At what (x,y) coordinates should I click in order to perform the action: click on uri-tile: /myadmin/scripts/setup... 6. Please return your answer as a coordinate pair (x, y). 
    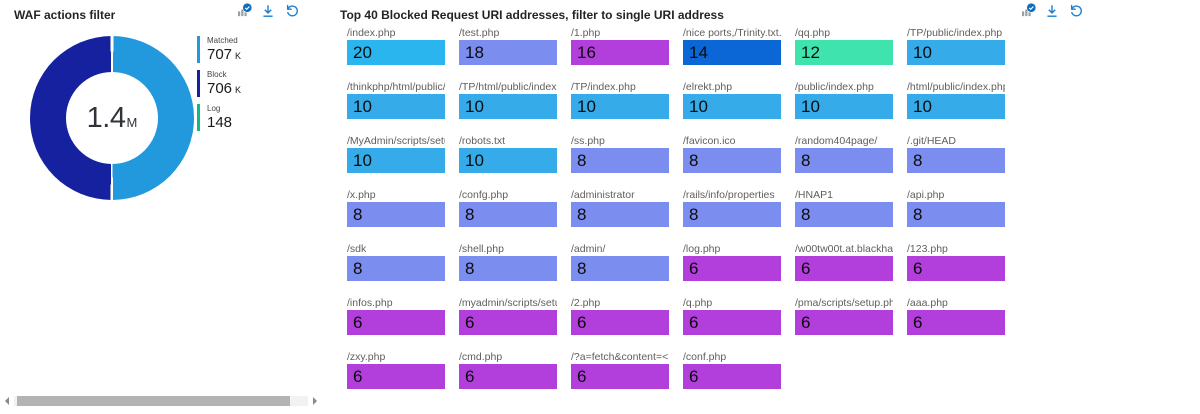
    Looking at the image, I should click on (508, 315).